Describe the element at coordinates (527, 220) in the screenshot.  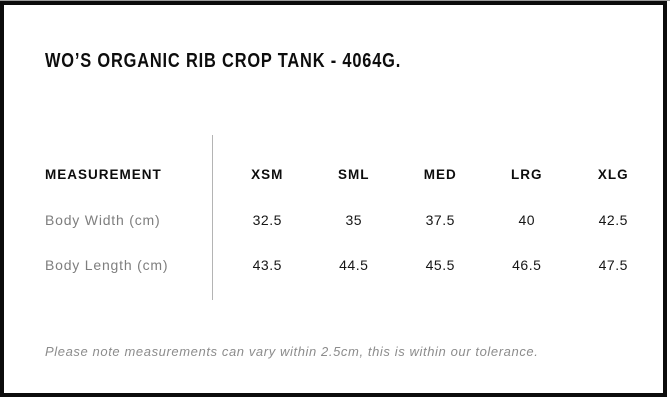
I see `measurement-value: 40` at that location.